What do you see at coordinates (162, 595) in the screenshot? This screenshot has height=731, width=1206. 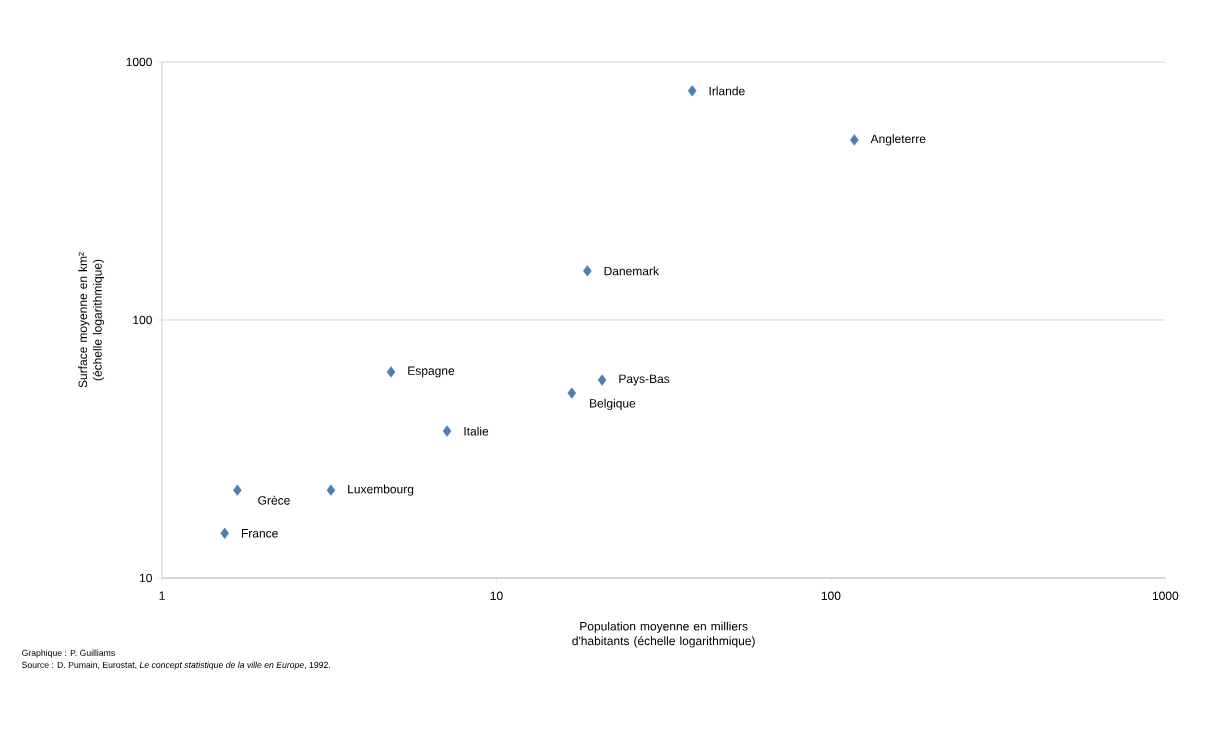 I see `x-tick-label: 1` at bounding box center [162, 595].